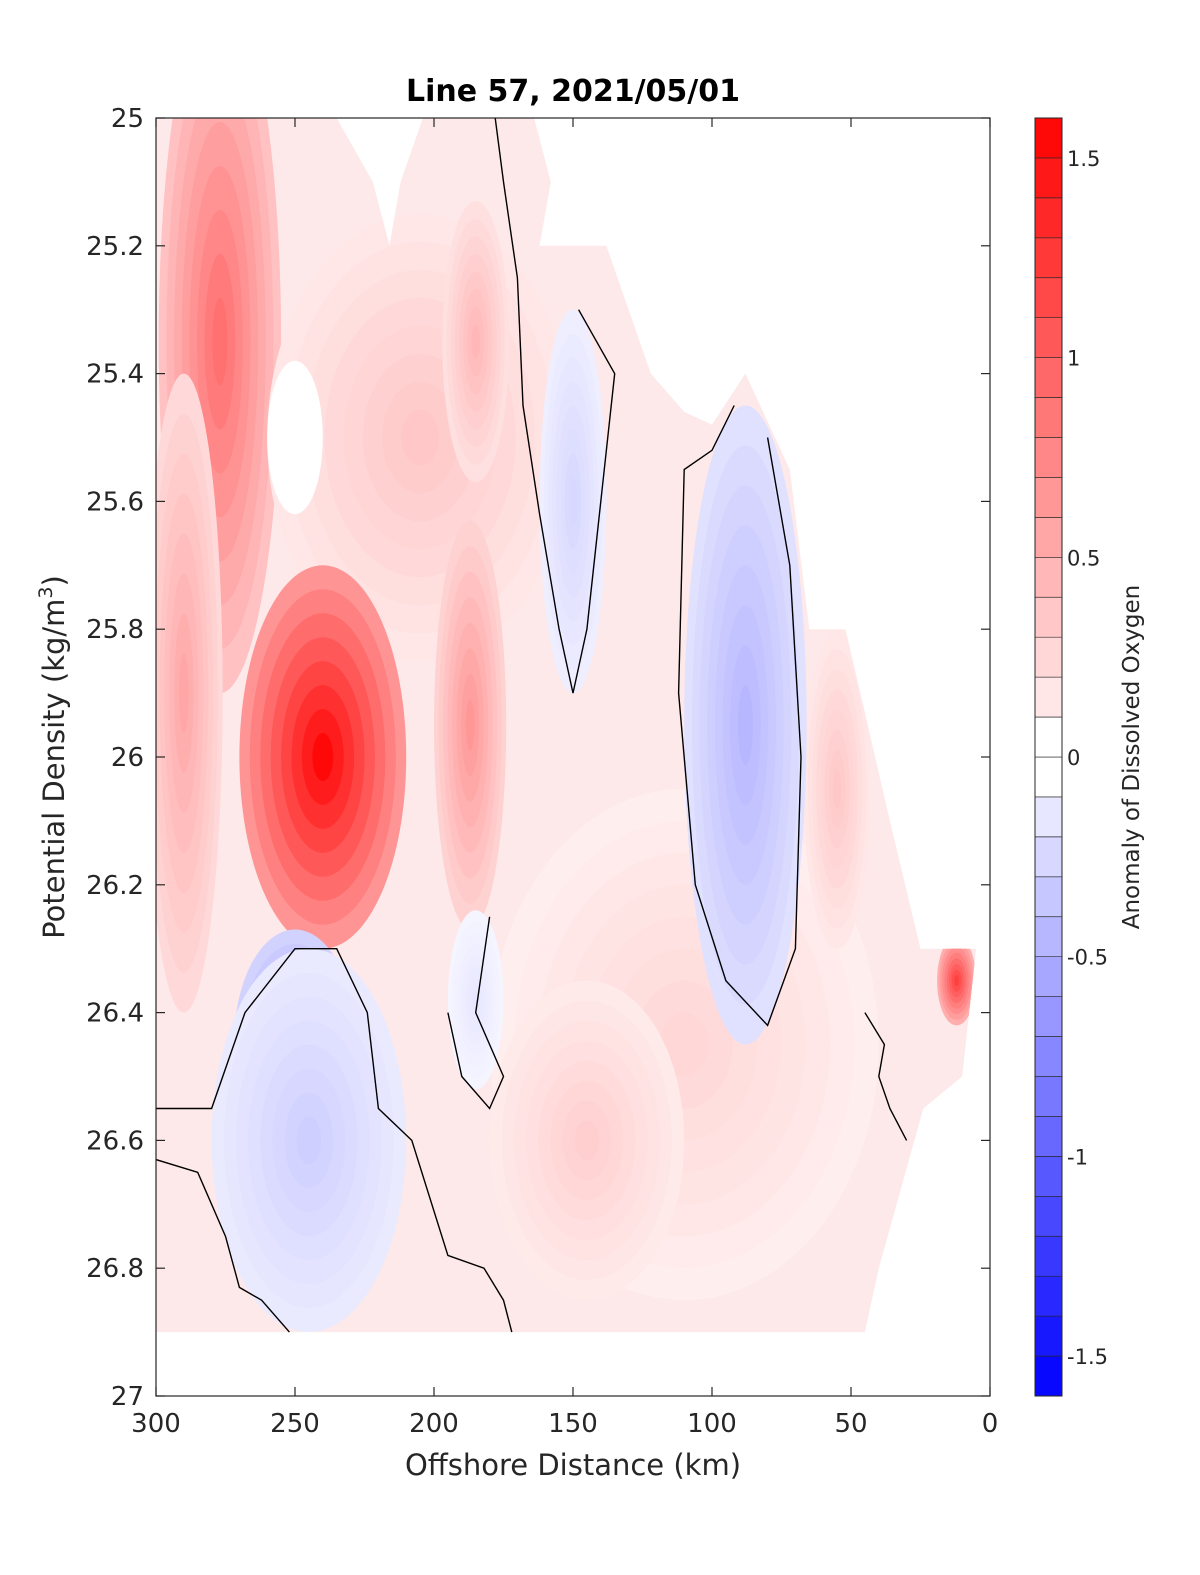  I want to click on y-tick-label: 25.2, so click(115, 247).